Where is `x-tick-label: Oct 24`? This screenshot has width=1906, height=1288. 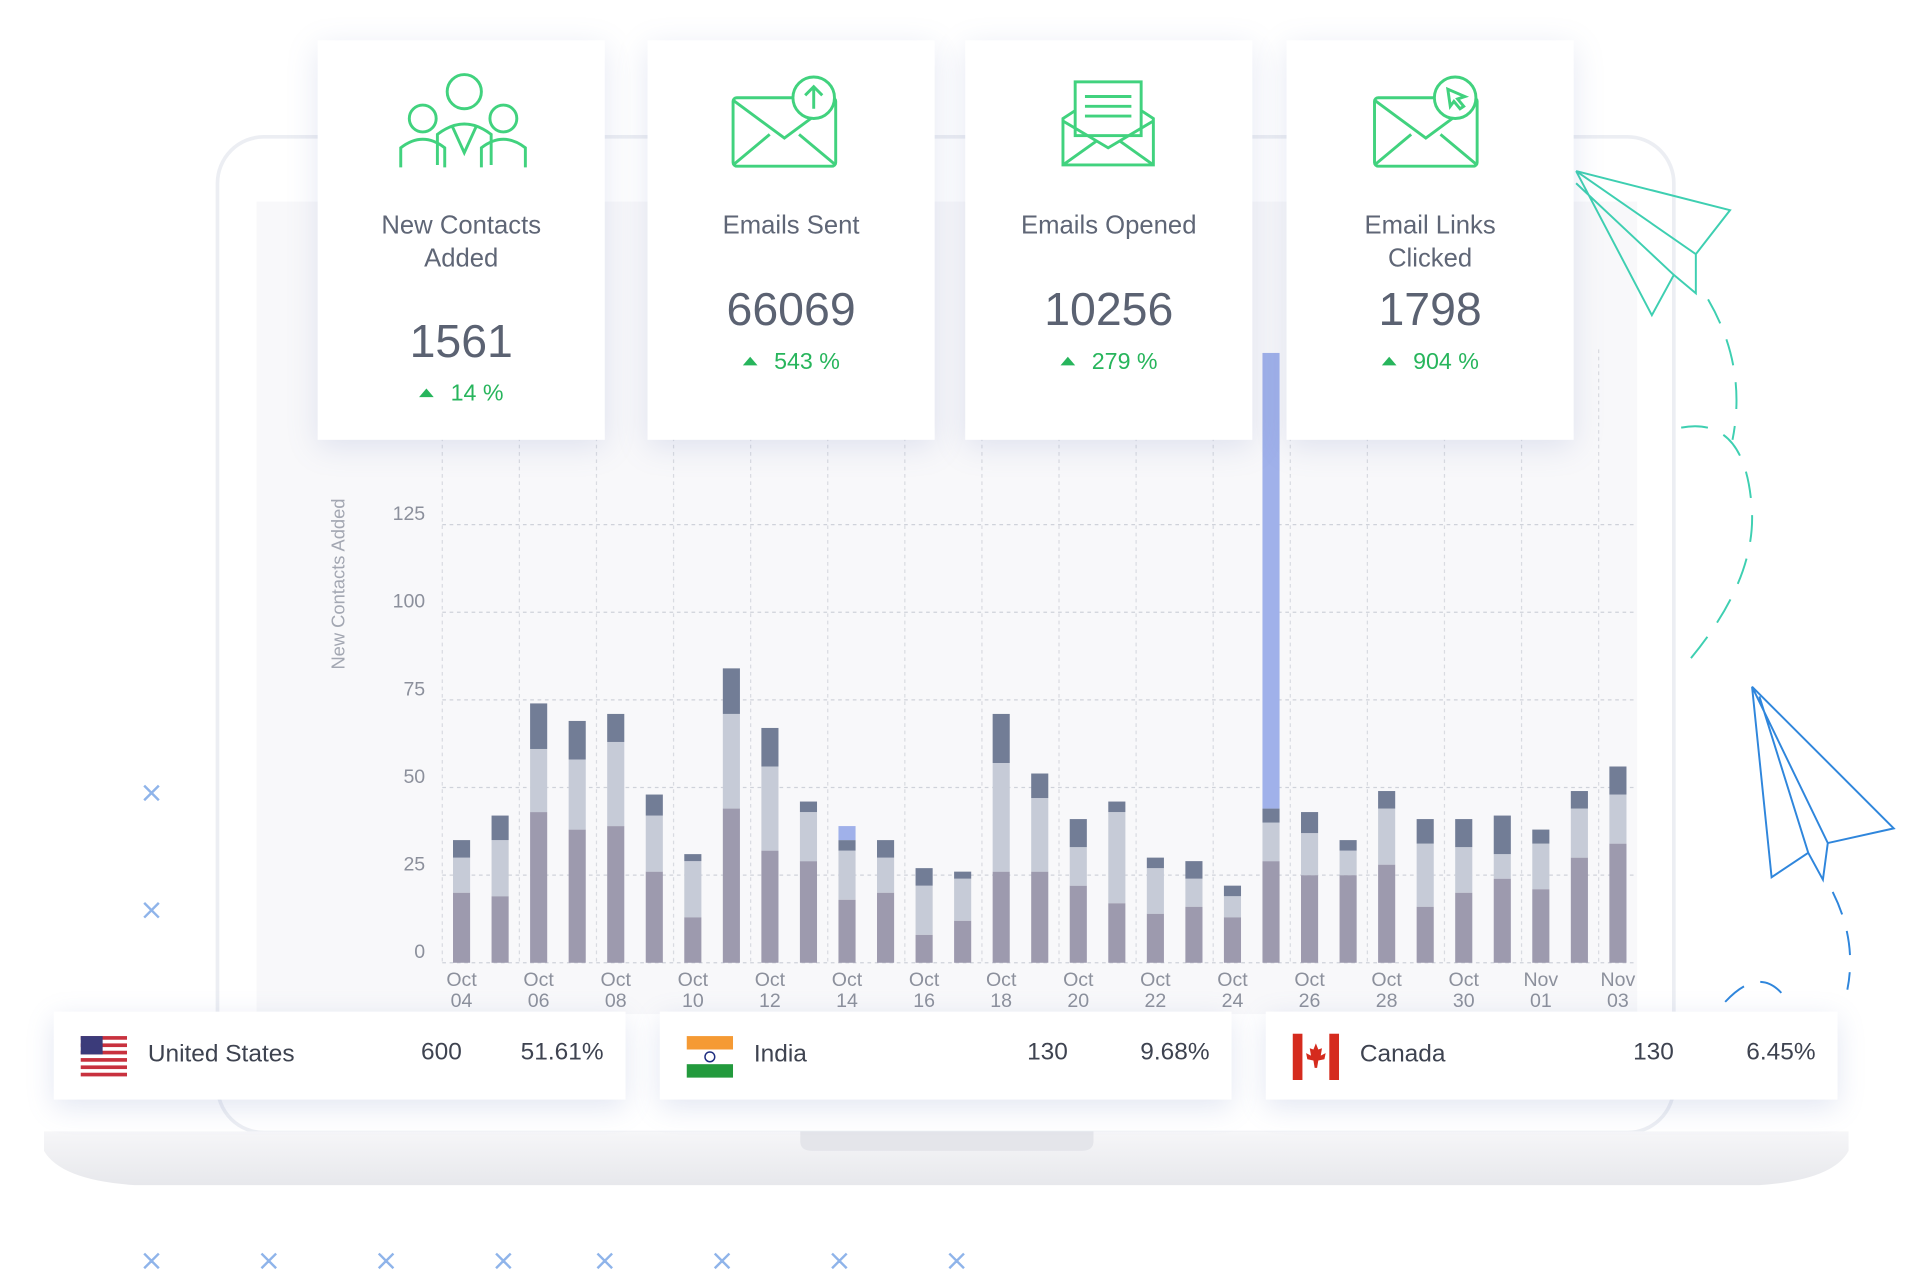
x-tick-label: Oct 24 is located at coordinates (1232, 991).